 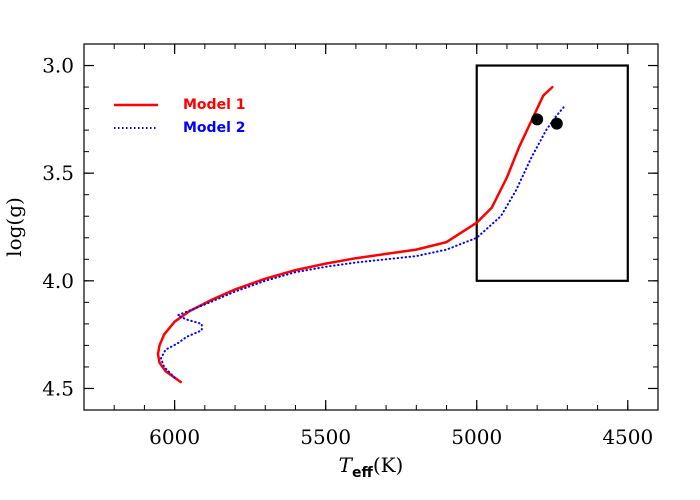 What do you see at coordinates (58, 173) in the screenshot?
I see `y-tick-label: 3.5` at bounding box center [58, 173].